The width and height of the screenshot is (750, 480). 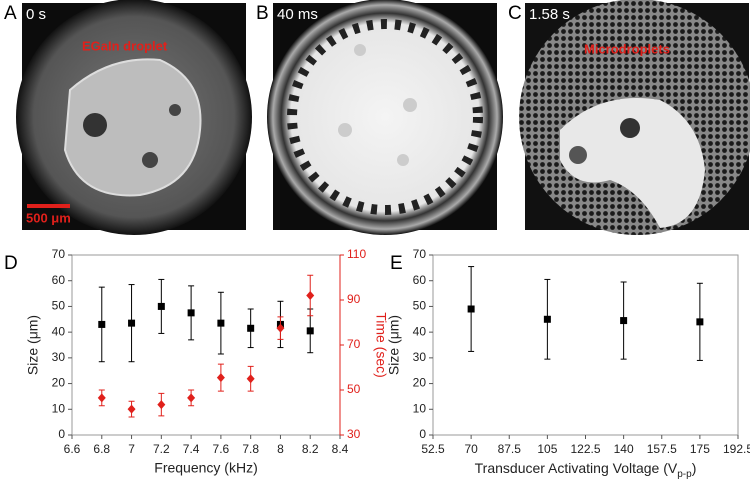 I want to click on scale-label: 500 μm, so click(x=48, y=217).